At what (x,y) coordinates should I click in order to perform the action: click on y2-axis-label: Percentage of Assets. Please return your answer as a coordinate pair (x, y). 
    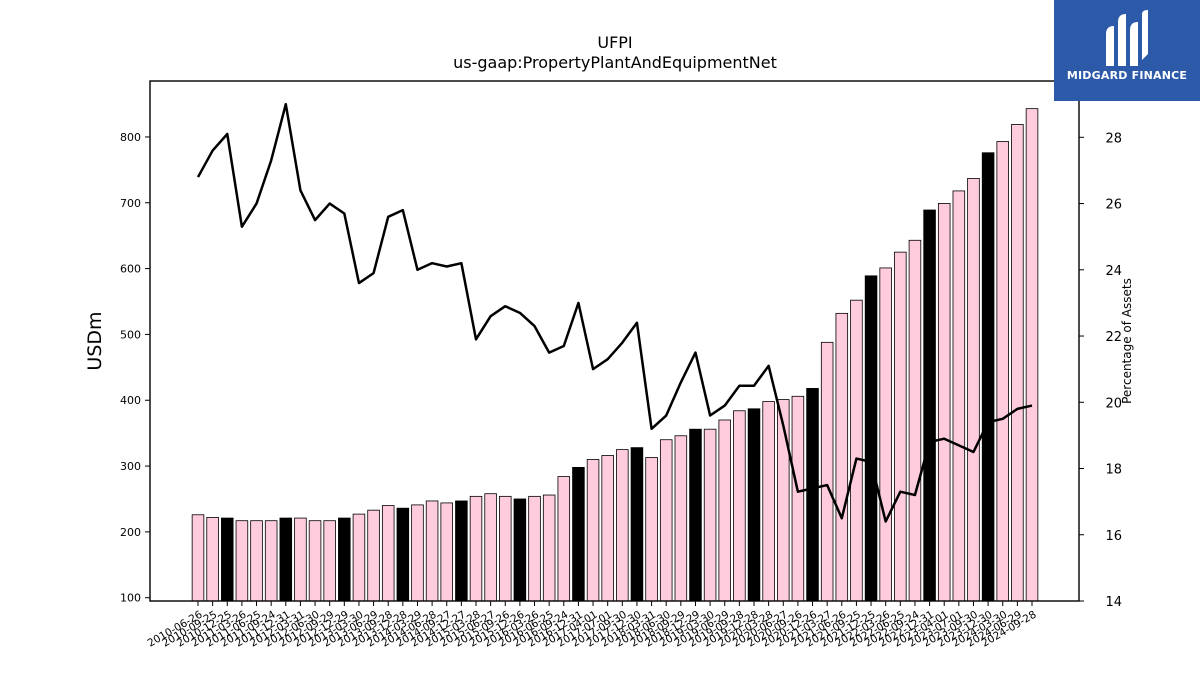
    Looking at the image, I should click on (1127, 341).